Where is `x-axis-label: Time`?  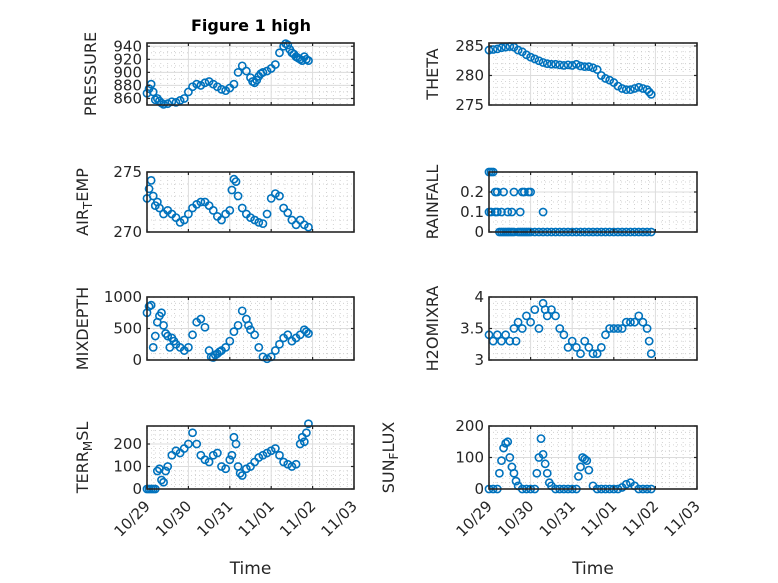 x-axis-label: Time is located at coordinates (250, 569).